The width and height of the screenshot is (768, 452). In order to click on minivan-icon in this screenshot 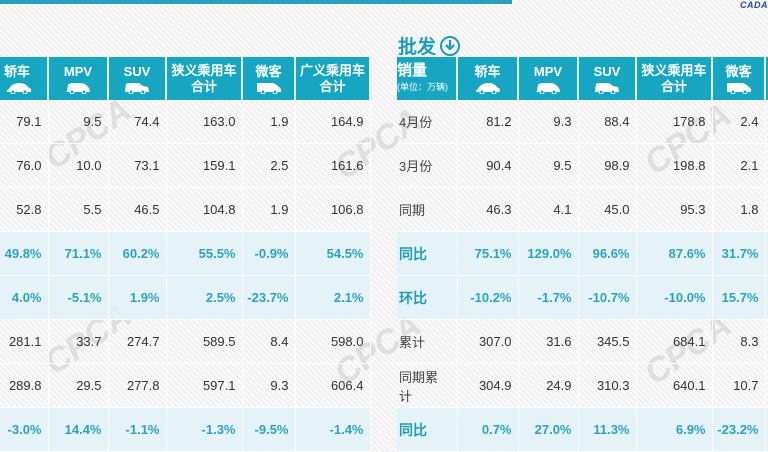, I will do `click(738, 88)`.